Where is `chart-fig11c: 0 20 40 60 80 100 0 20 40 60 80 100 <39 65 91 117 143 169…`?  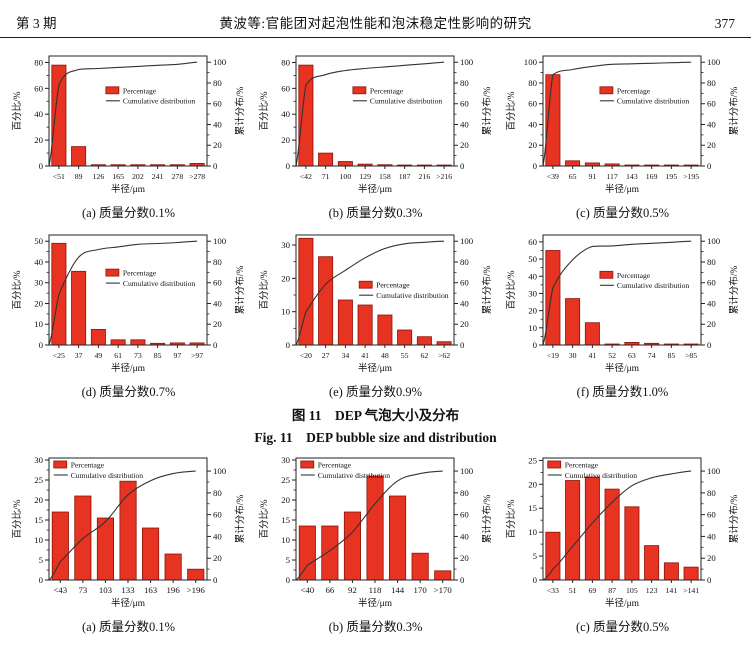
chart-fig11c: 0 20 40 60 80 100 0 20 40 60 80 100 <39 65 91 117 143 169… is located at coordinates (622, 135).